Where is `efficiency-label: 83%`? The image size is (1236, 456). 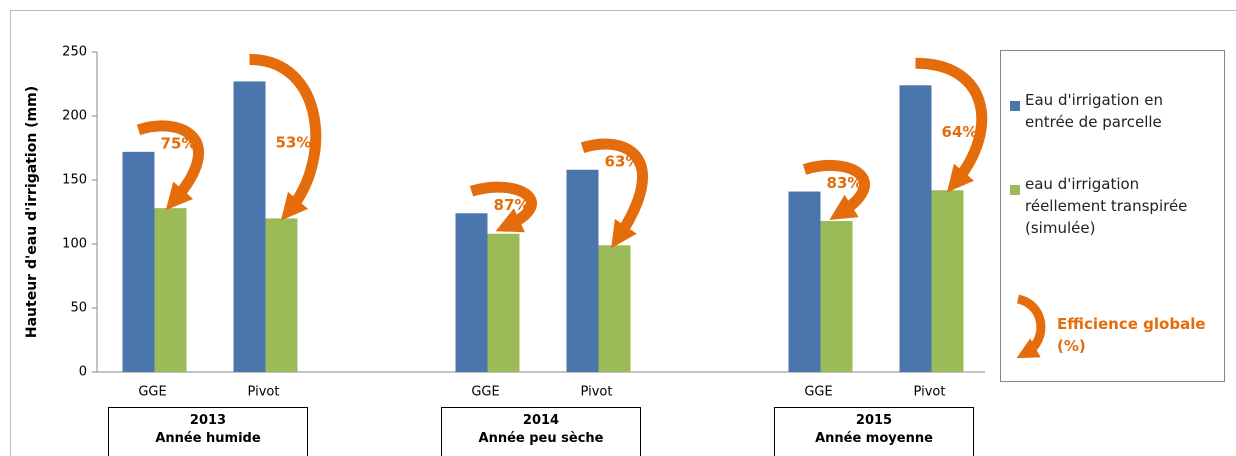 efficiency-label: 83% is located at coordinates (845, 183).